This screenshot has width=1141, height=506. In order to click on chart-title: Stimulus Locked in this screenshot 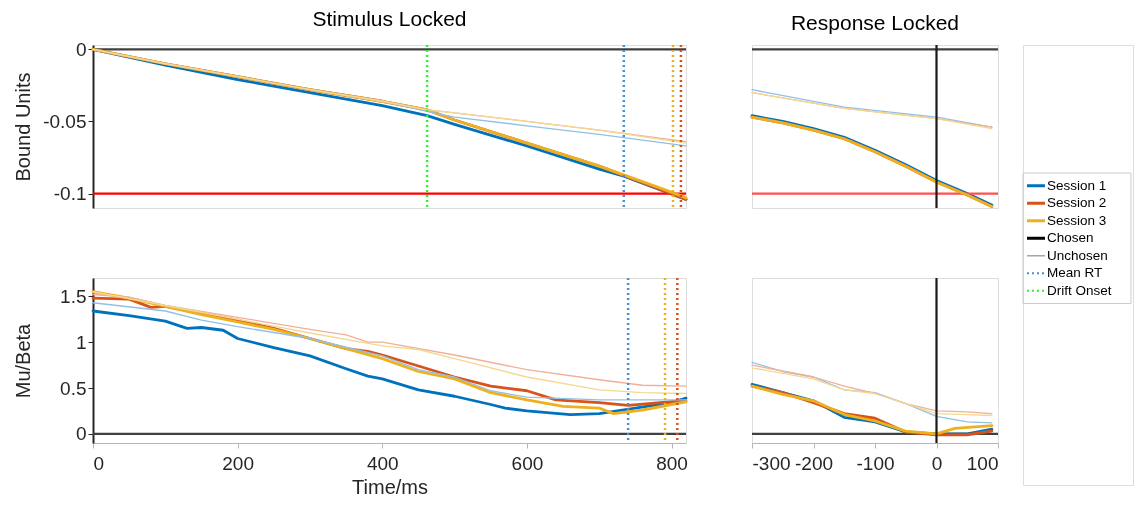, I will do `click(389, 19)`.